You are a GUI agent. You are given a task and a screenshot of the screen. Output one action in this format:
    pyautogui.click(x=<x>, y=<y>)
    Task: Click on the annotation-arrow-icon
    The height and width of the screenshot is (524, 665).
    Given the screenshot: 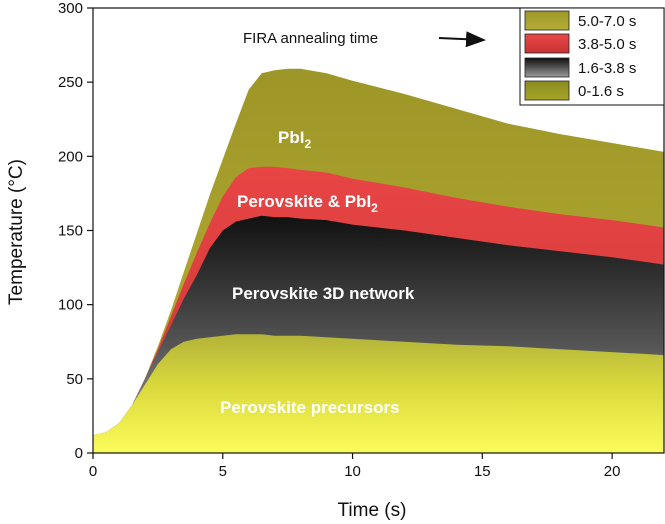 What is the action you would take?
    pyautogui.click(x=462, y=39)
    